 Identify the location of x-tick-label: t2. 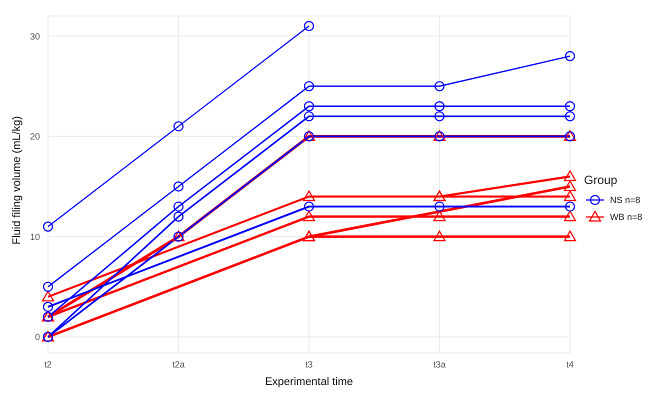
(48, 364).